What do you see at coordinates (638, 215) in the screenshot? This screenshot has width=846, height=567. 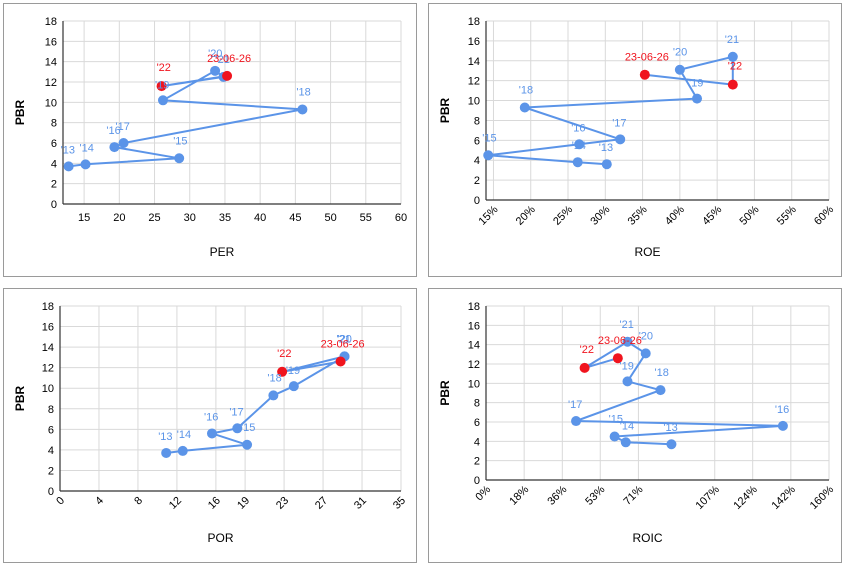 I see `x-tick-label: 35%` at bounding box center [638, 215].